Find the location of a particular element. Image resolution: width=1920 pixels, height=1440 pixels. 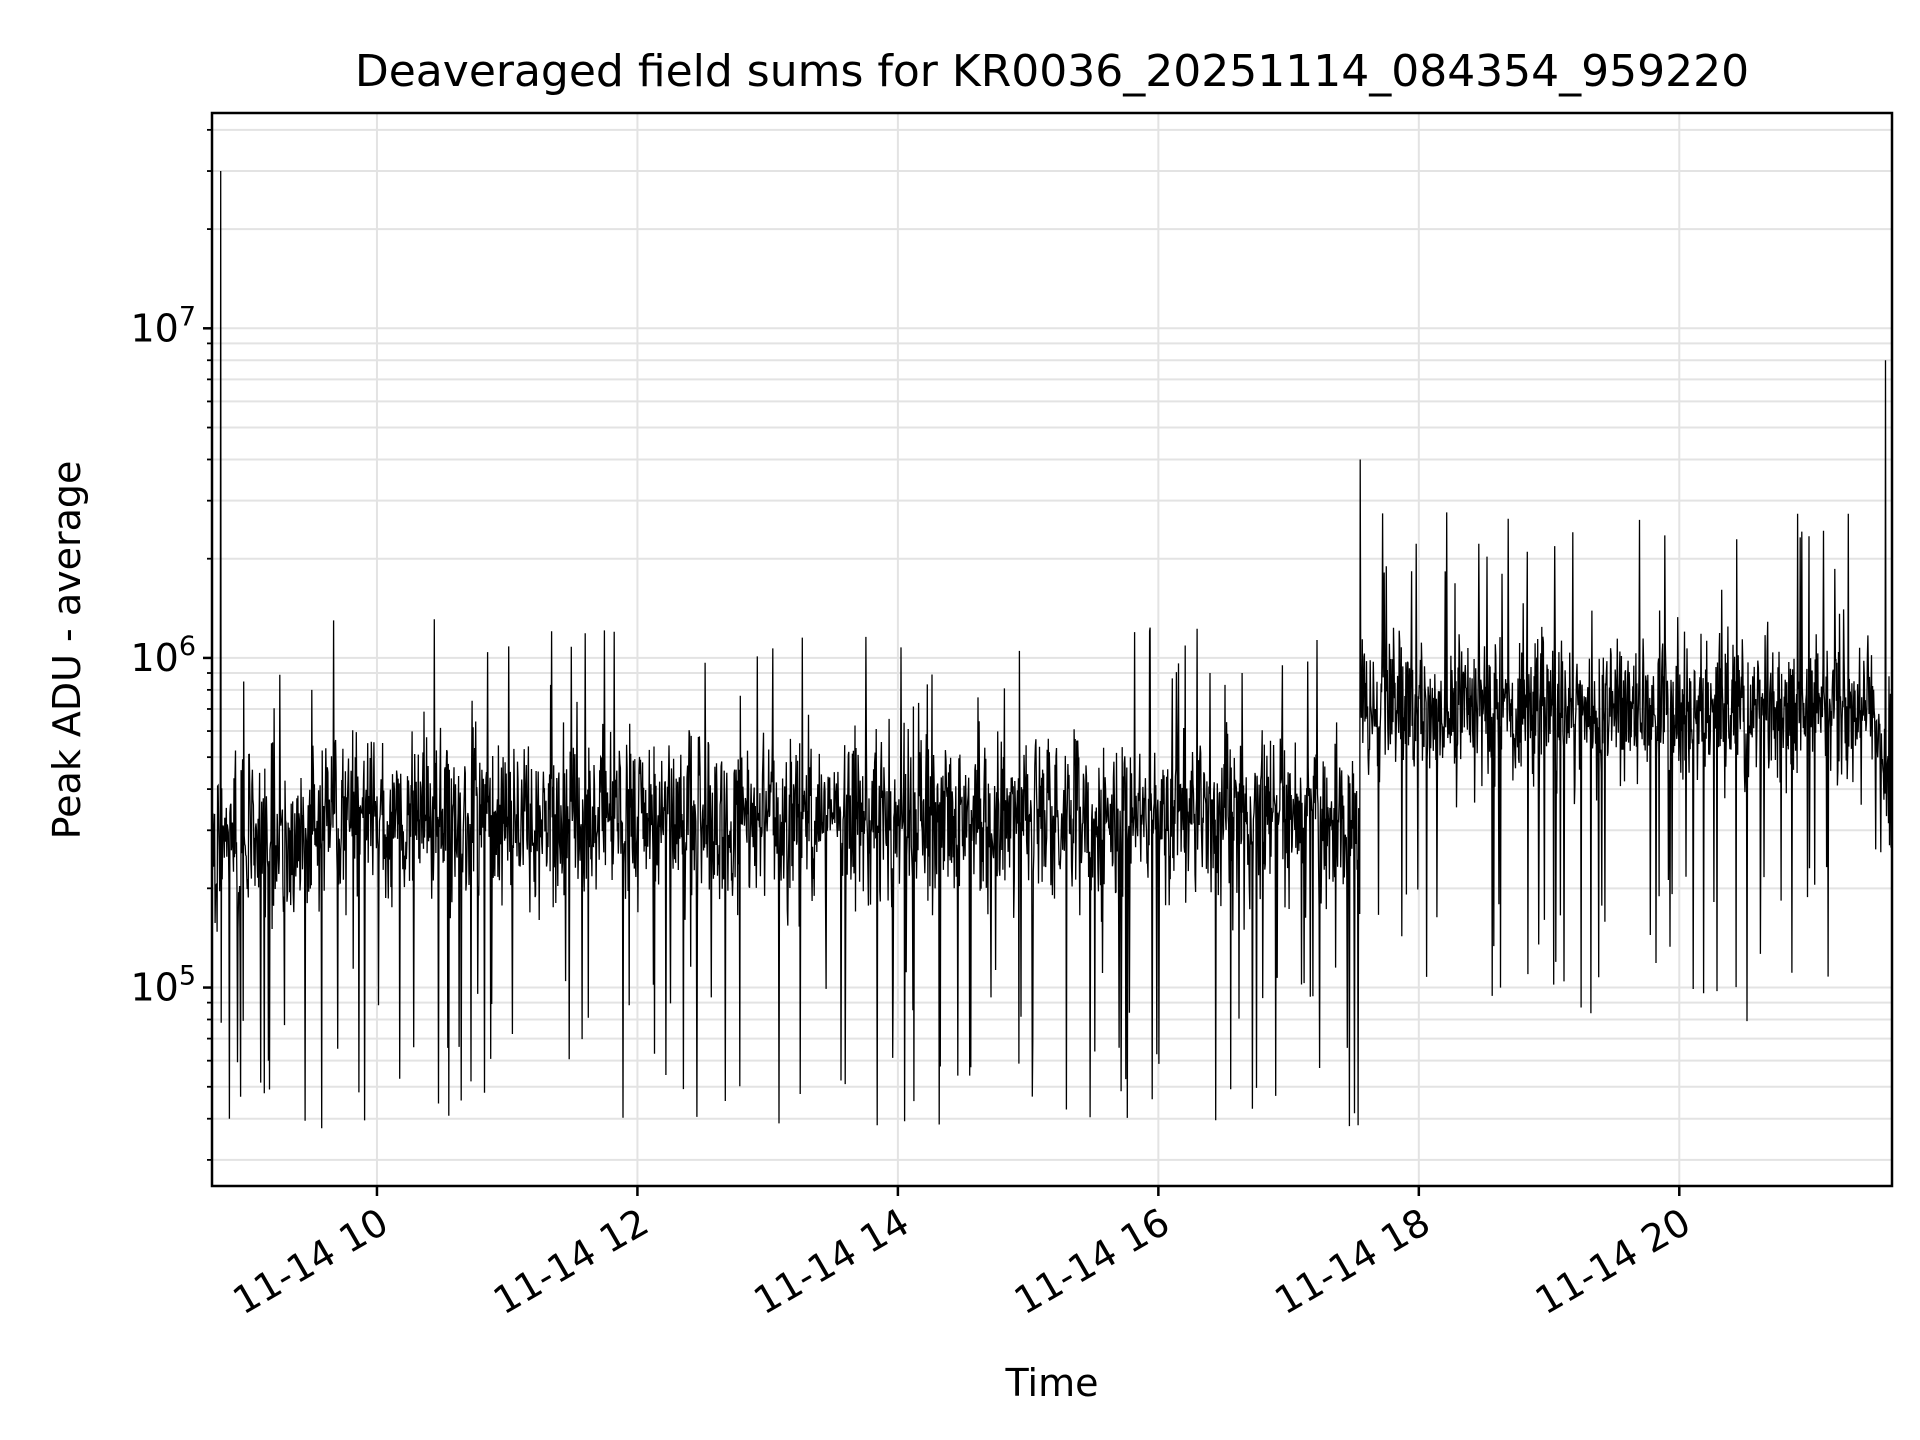

x-tick-label: 11-14 16 is located at coordinates (1092, 1262).